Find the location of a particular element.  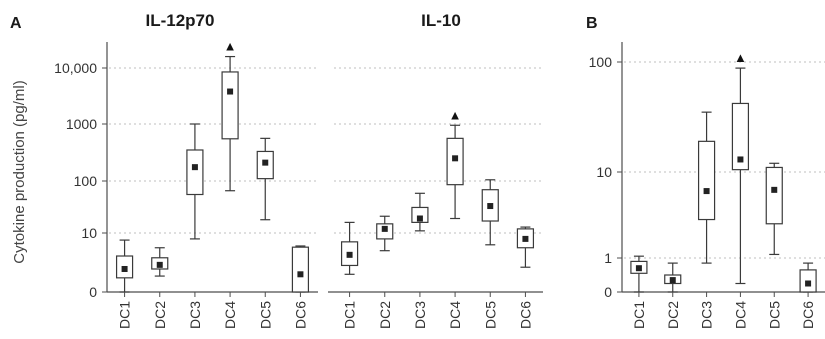

panel-label-a: A is located at coordinates (16, 23).